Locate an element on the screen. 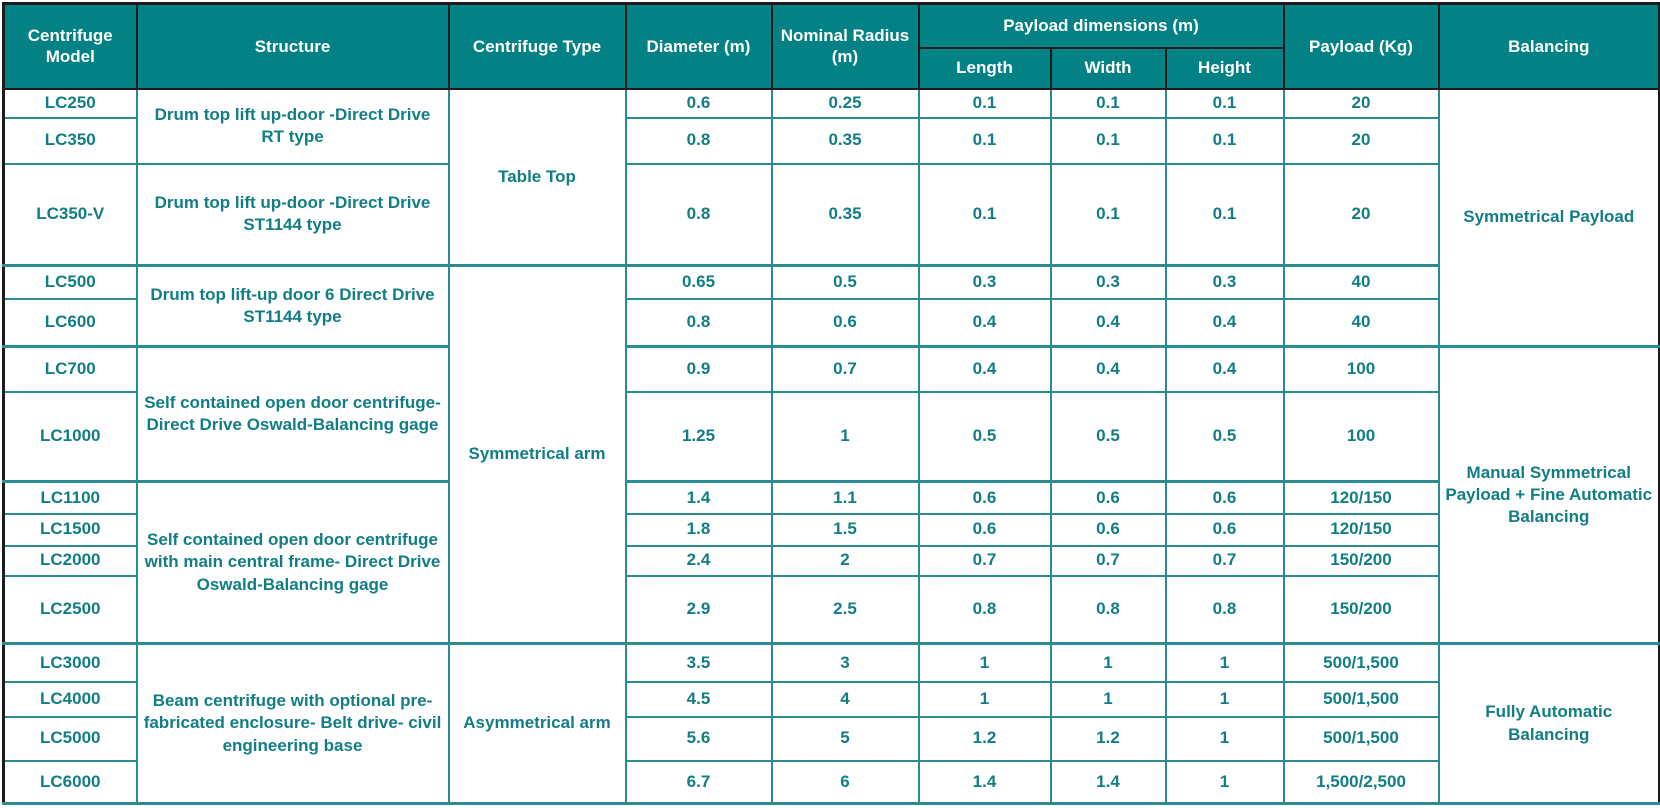  cell-diameter: 6.7 is located at coordinates (698, 782).